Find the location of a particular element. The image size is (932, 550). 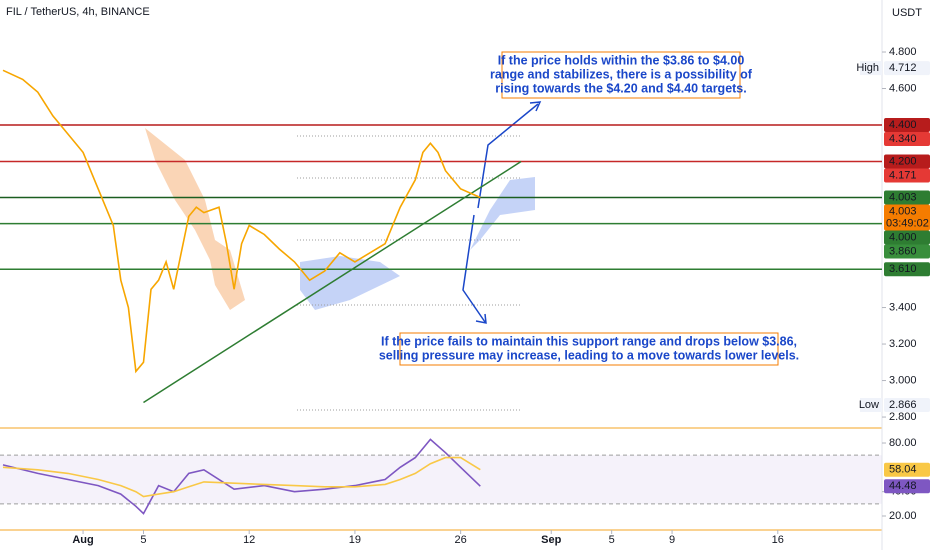

price-tag-label: 4.400 is located at coordinates (903, 125).